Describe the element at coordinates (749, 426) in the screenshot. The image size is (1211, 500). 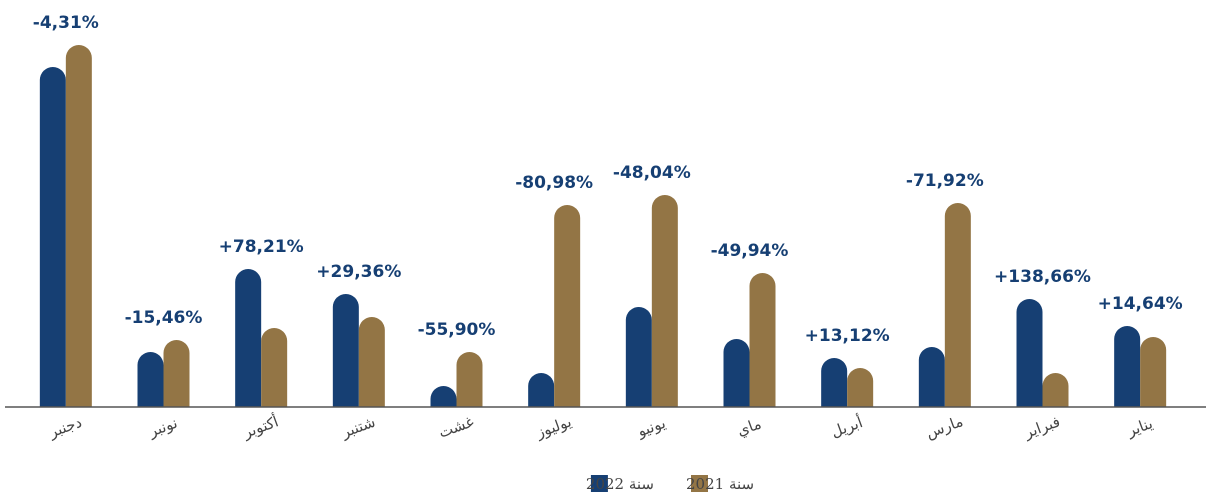
I see `x-tick-label: ماي` at that location.